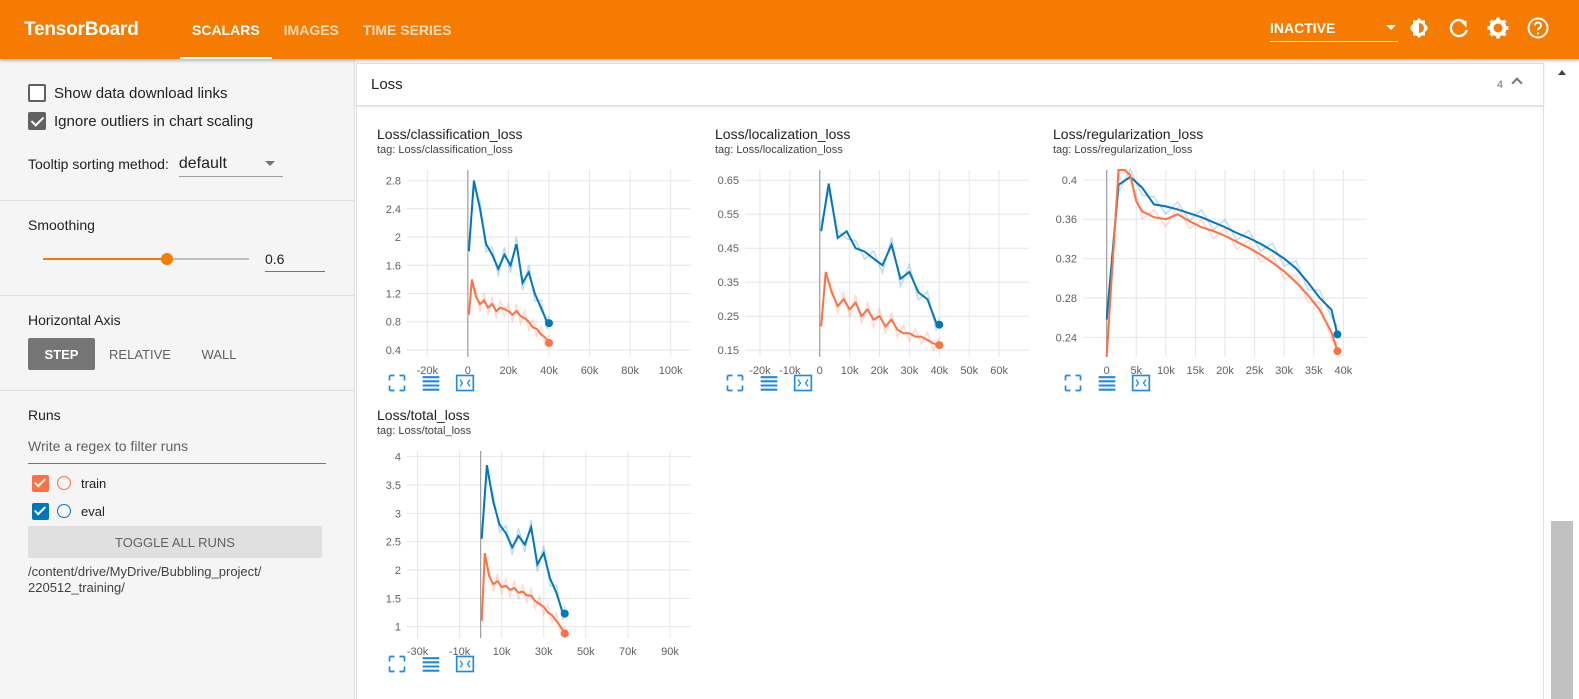  I want to click on runs-filter-input: Write a regex to filter runs, so click(177, 451).